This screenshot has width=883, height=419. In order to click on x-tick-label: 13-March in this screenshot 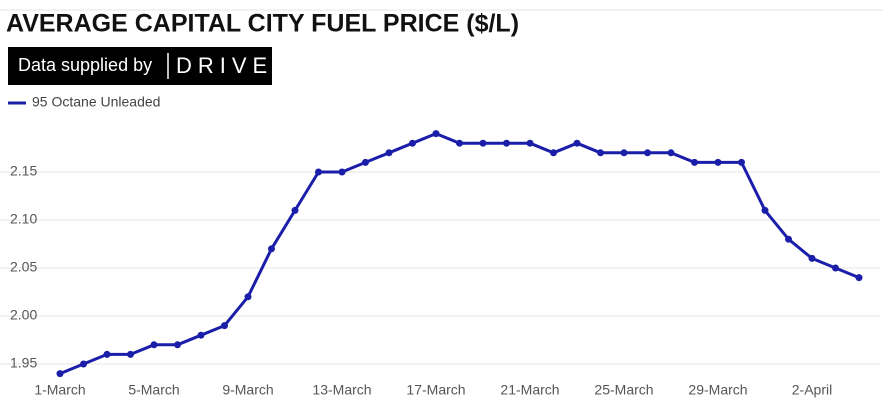, I will do `click(341, 390)`.